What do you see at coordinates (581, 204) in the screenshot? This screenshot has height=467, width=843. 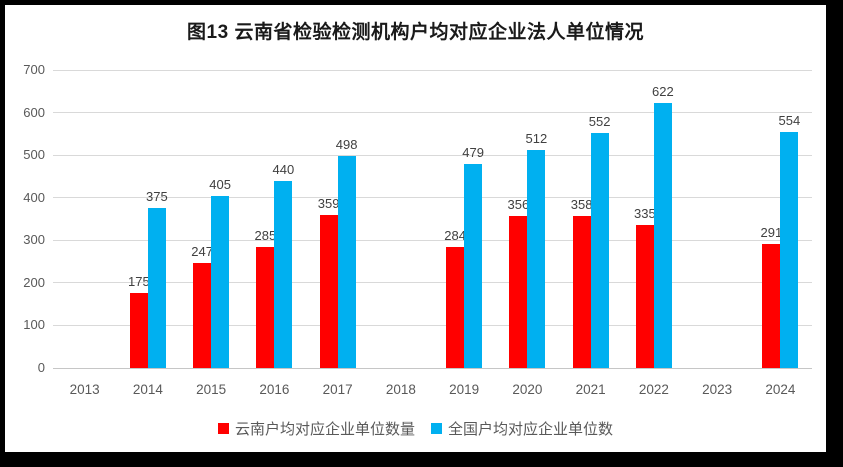 I see `bar-value-label: 358` at bounding box center [581, 204].